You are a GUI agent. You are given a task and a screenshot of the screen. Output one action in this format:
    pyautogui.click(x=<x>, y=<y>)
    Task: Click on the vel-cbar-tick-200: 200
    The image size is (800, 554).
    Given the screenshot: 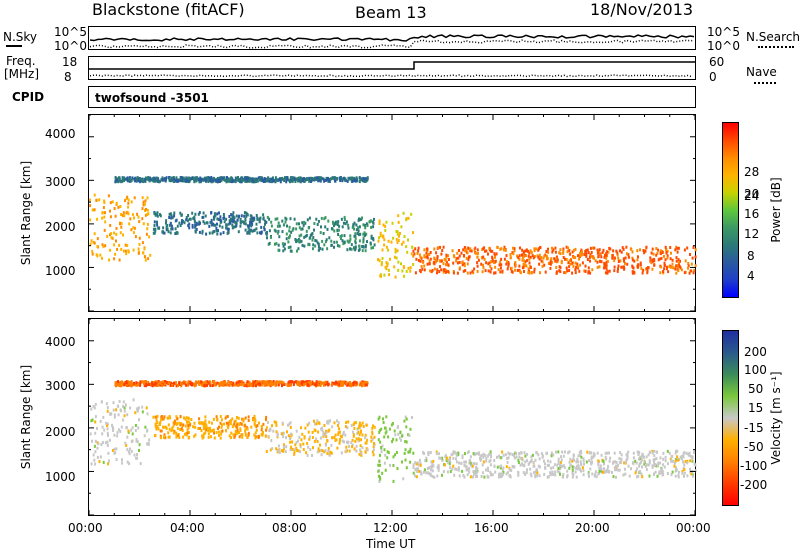 What is the action you would take?
    pyautogui.click(x=755, y=352)
    